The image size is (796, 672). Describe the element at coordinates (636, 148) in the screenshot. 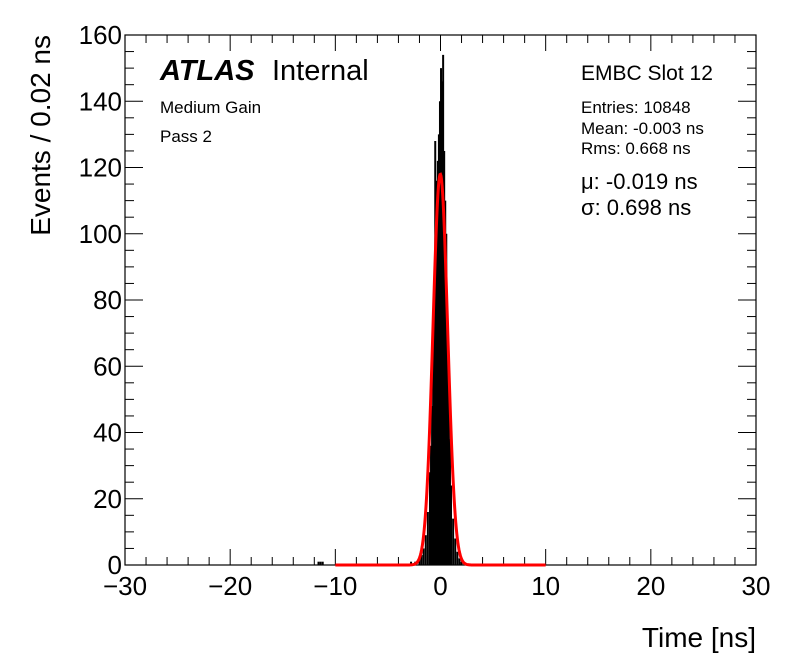

I see `stat-rms: Rms: 0.668 ns` at that location.